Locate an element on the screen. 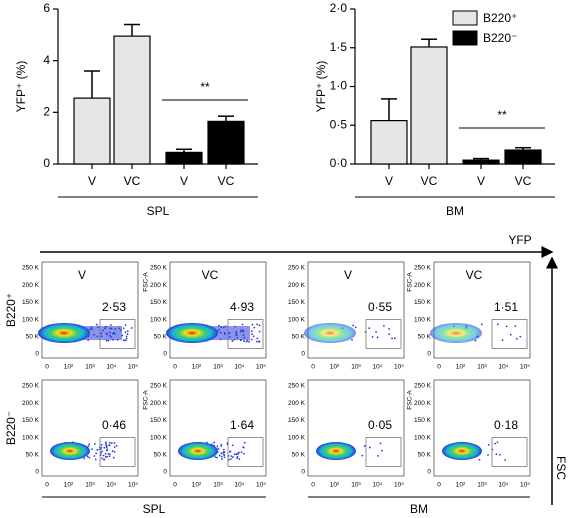 This screenshot has height=518, width=568. fsc-tick-label: 100 K is located at coordinates (423, 437).